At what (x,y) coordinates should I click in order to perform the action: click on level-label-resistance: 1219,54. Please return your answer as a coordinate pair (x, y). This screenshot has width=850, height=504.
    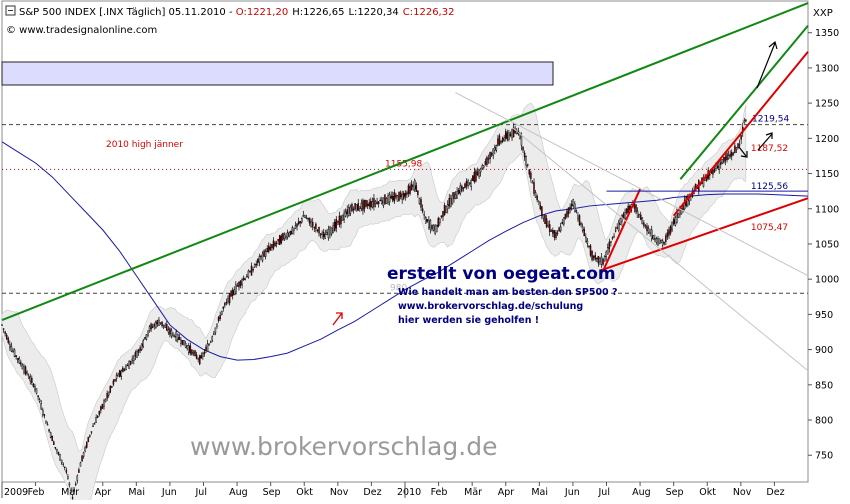
    Looking at the image, I should click on (770, 120).